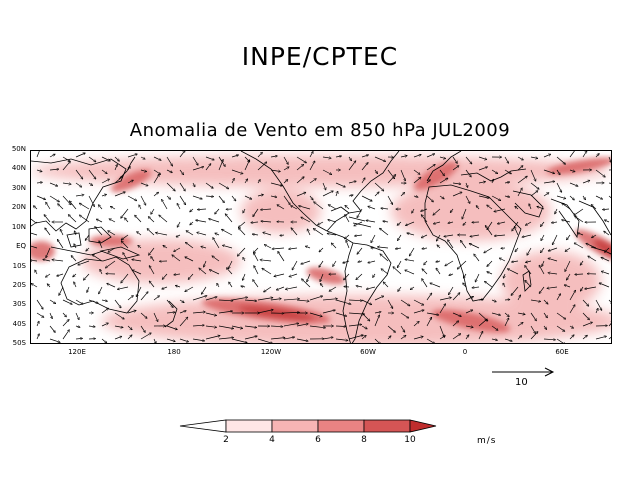 The image size is (640, 494). What do you see at coordinates (19, 266) in the screenshot?
I see `lat-label: 10S` at bounding box center [19, 266].